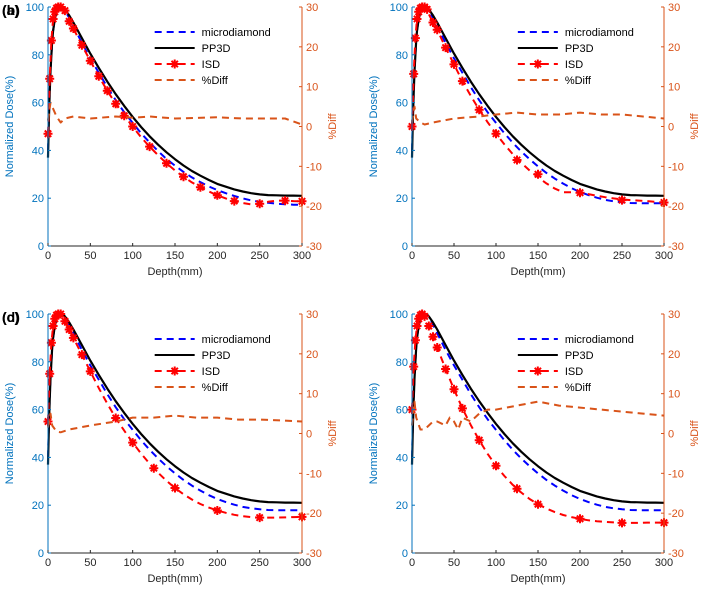 The width and height of the screenshot is (709, 590). What do you see at coordinates (174, 272) in the screenshot?
I see `x-axis-label: Depth(mm)` at bounding box center [174, 272].